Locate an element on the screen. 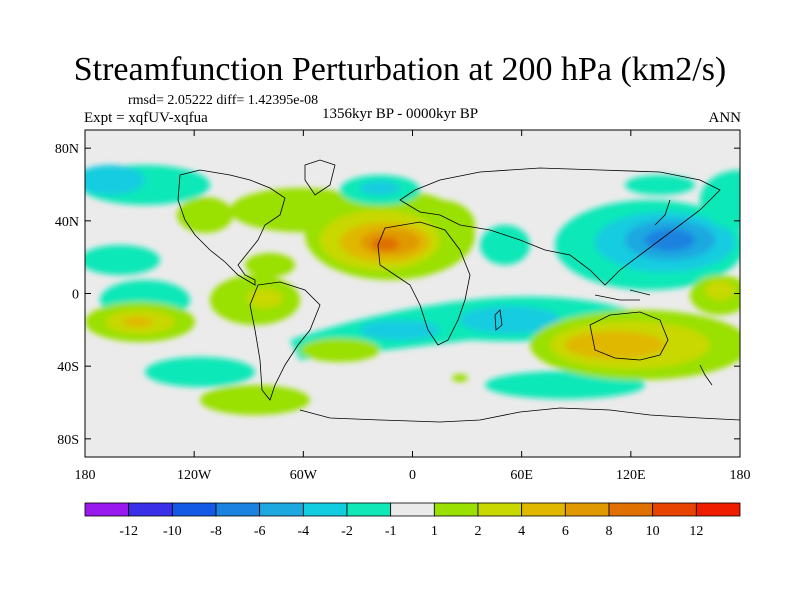 The image size is (800, 600). colorbar-label: 4 is located at coordinates (521, 531).